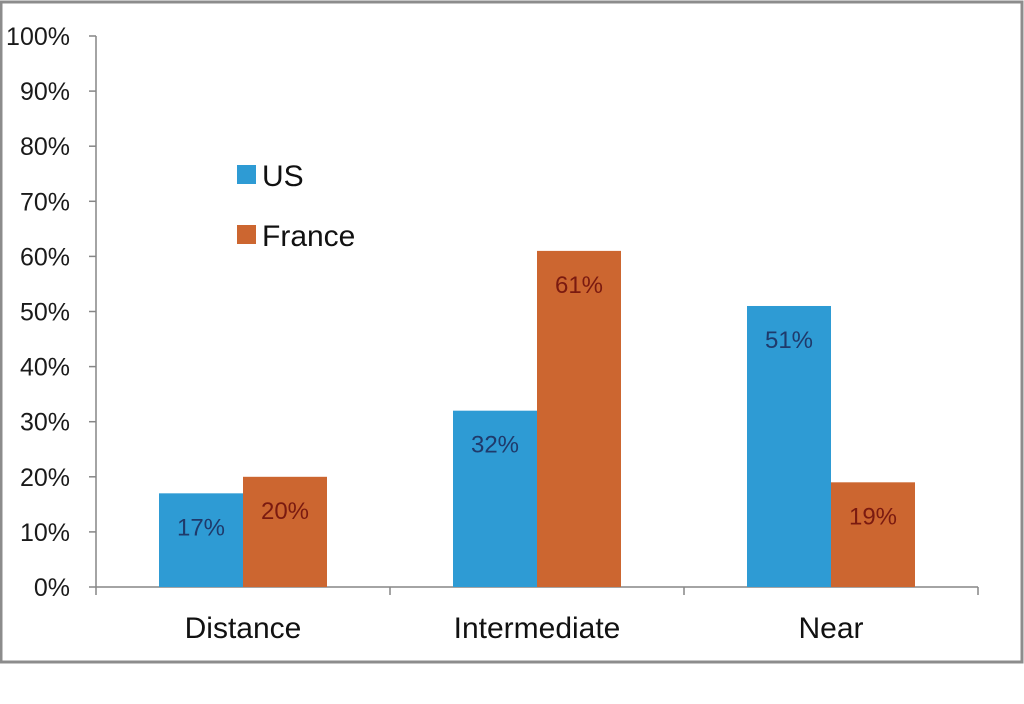 The height and width of the screenshot is (704, 1024). What do you see at coordinates (873, 516) in the screenshot?
I see `data-label: 19%` at bounding box center [873, 516].